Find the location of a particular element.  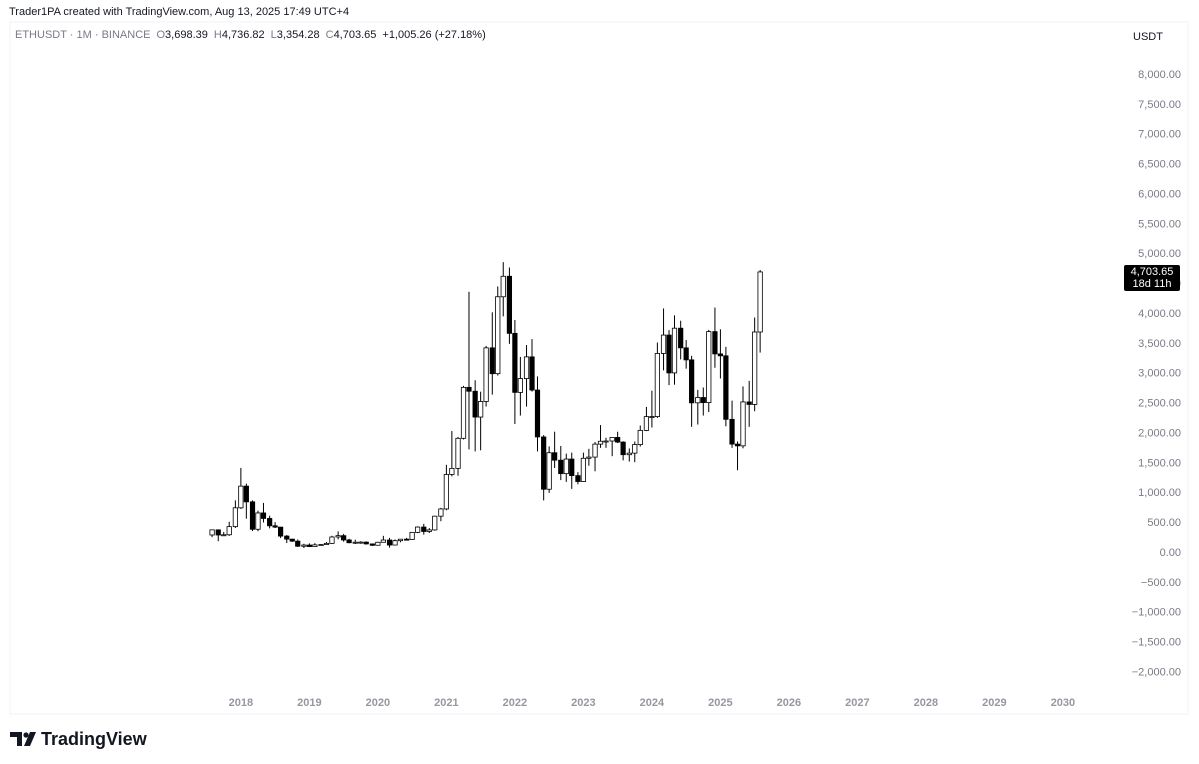

y-tick-label: −1,000.00 is located at coordinates (1156, 613).